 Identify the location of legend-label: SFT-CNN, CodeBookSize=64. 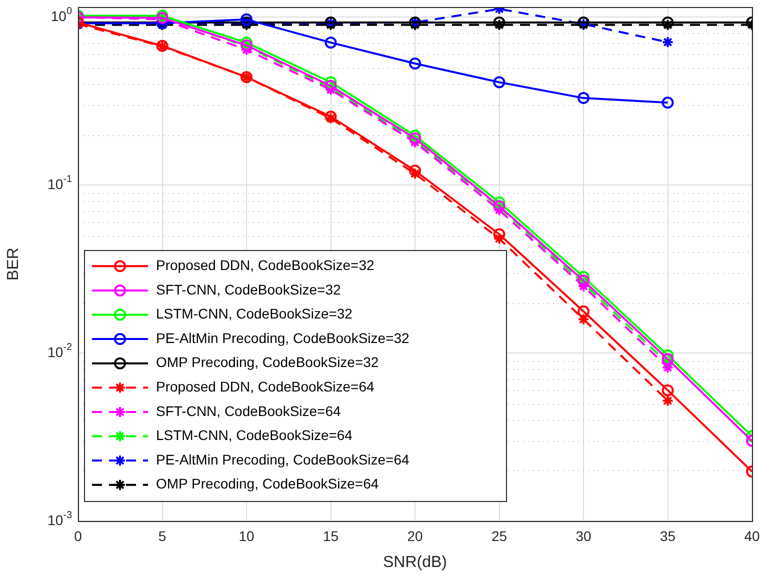
(249, 410).